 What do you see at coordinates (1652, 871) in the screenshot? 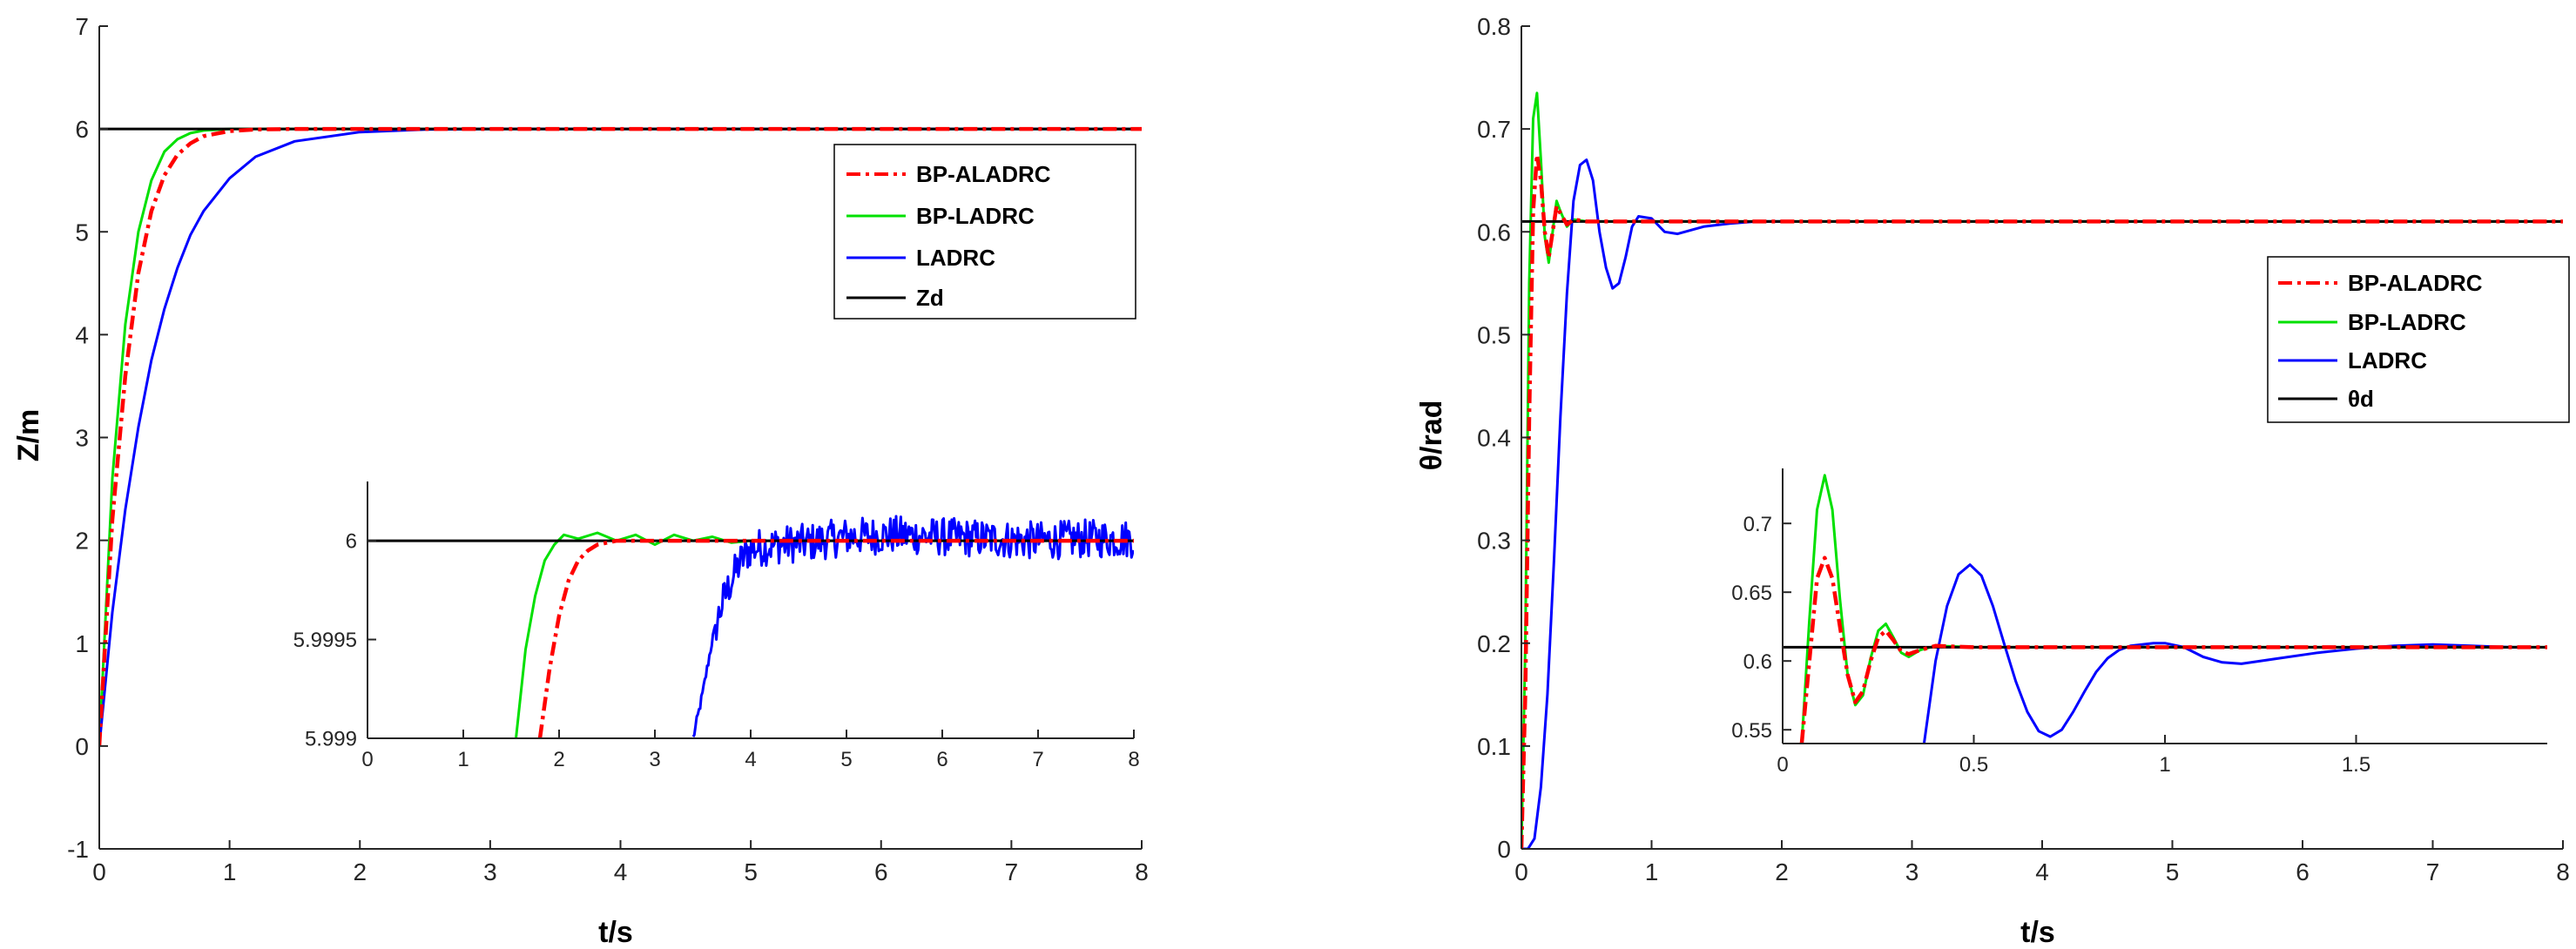
I see `right-main-xtick-label: 1` at bounding box center [1652, 871].